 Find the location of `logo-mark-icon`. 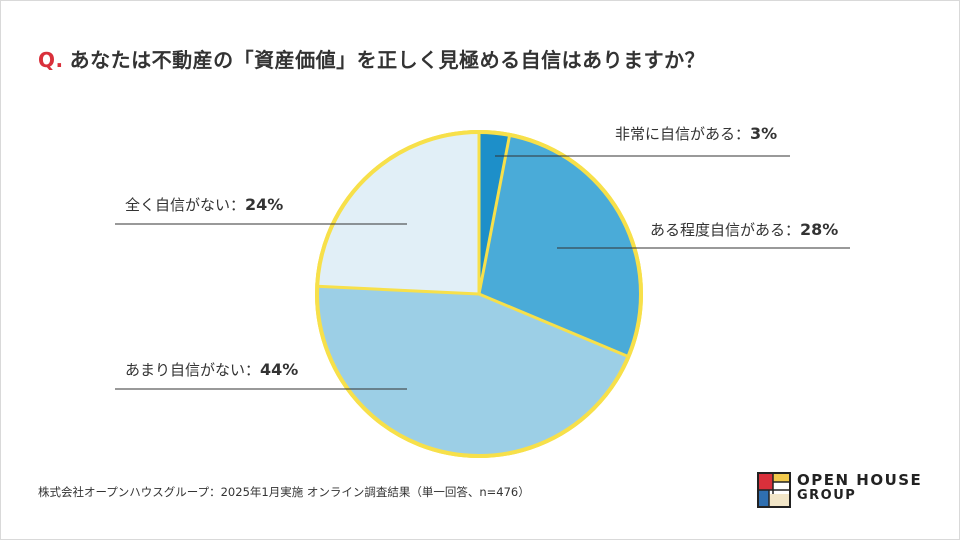

logo-mark-icon is located at coordinates (774, 490).